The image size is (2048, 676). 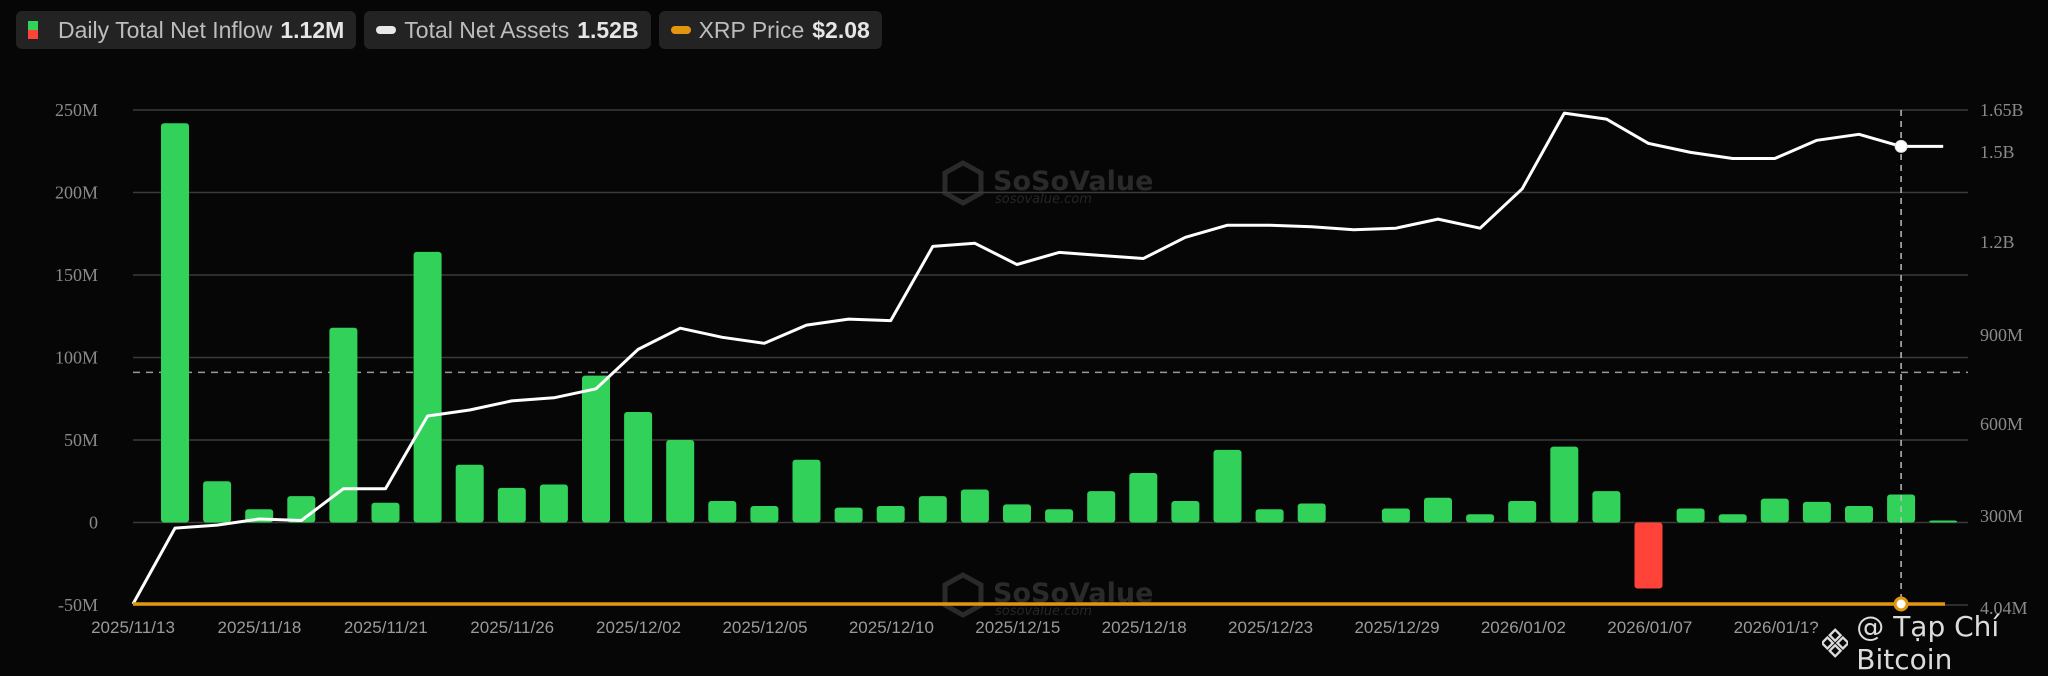 I want to click on x-axis-tick: 2026/01/1?, so click(x=1776, y=627).